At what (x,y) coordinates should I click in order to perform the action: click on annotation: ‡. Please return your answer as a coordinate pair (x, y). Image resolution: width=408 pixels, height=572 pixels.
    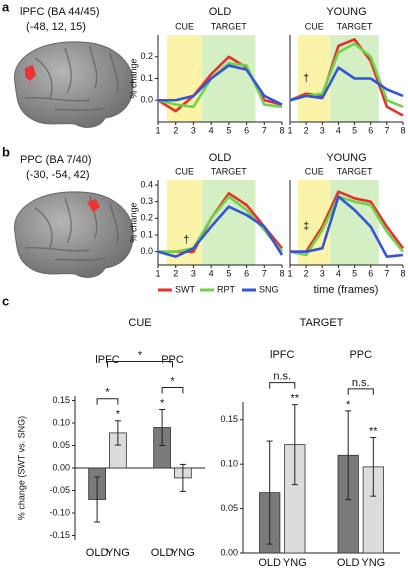
    Looking at the image, I should click on (306, 227).